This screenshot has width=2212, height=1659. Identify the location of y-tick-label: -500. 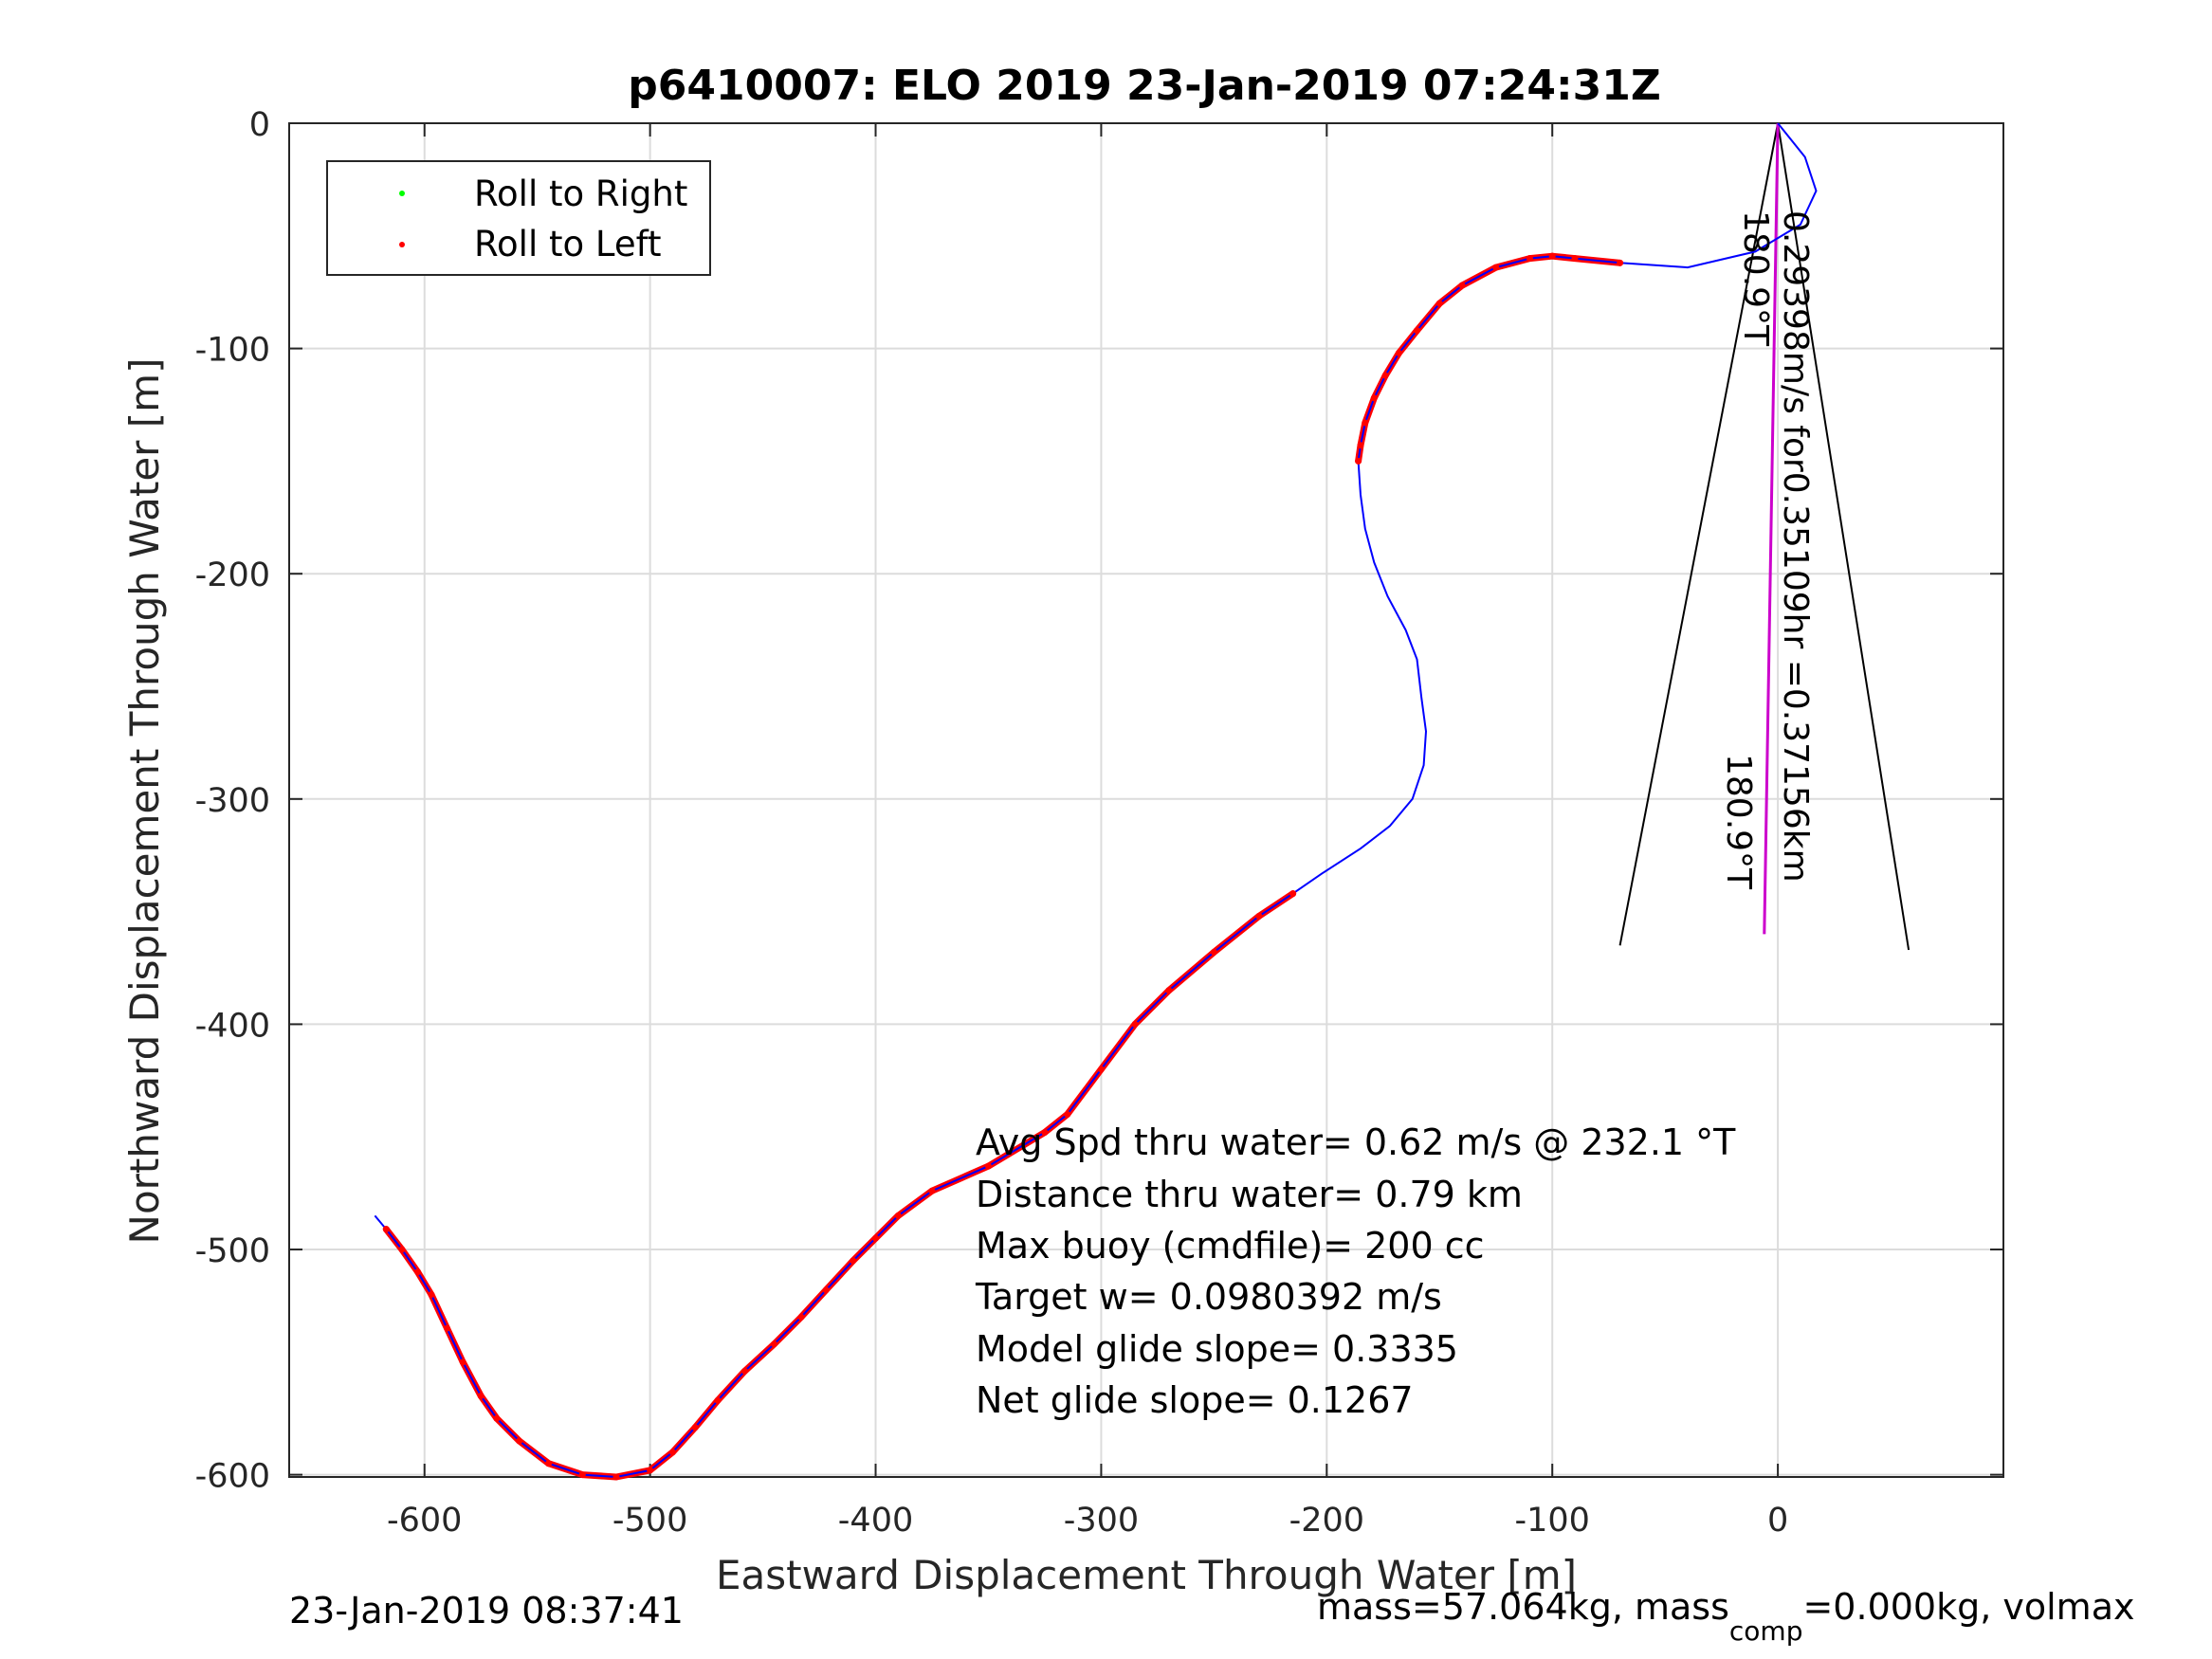
(232, 1251).